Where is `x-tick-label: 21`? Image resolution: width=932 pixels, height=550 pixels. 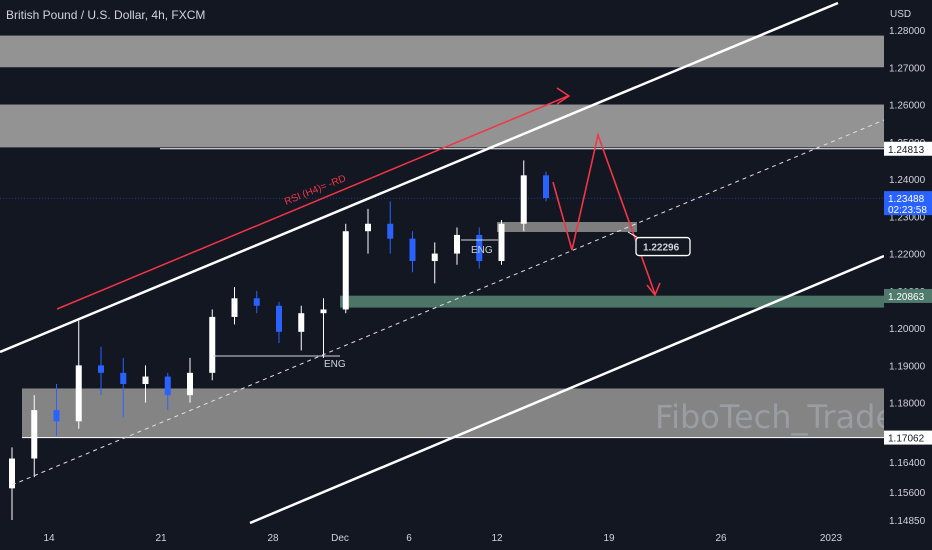
x-tick-label: 21 is located at coordinates (161, 538).